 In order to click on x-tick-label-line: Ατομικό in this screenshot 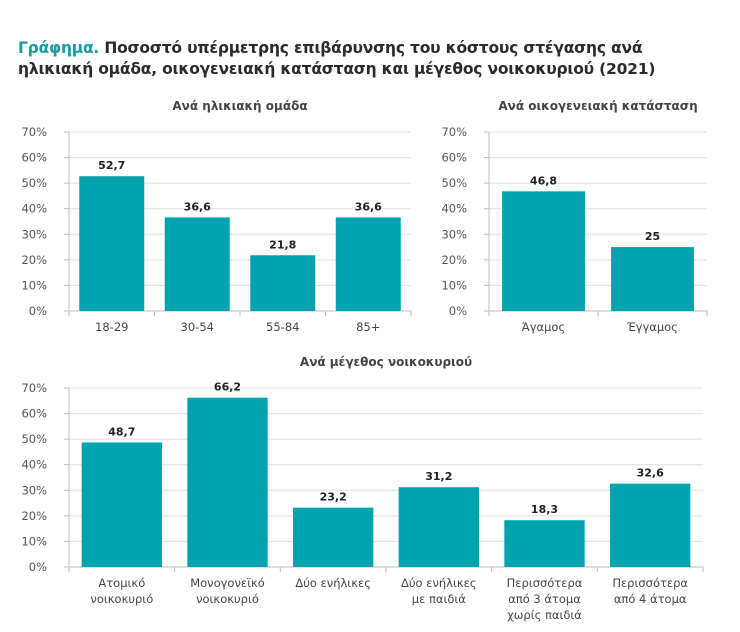, I will do `click(121, 583)`.